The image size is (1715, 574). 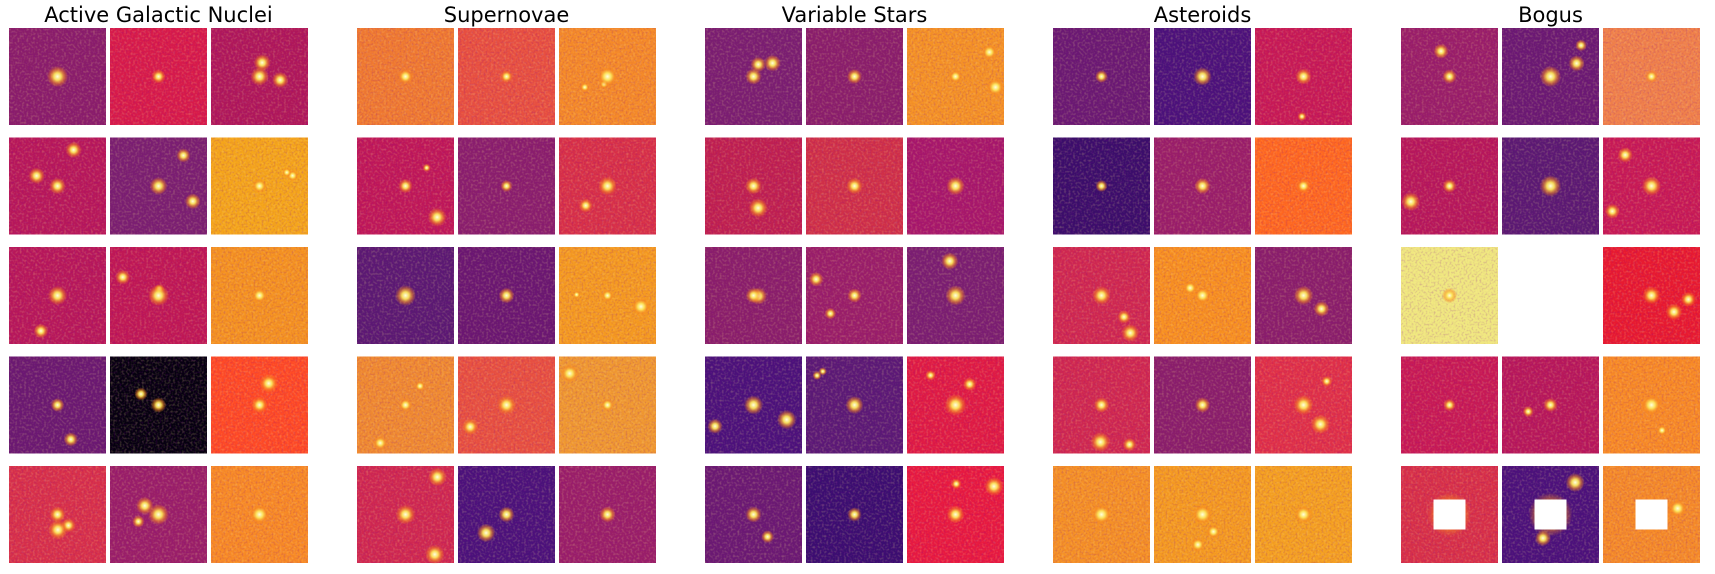 What do you see at coordinates (855, 15) in the screenshot?
I see `panel-title: Variable Stars` at bounding box center [855, 15].